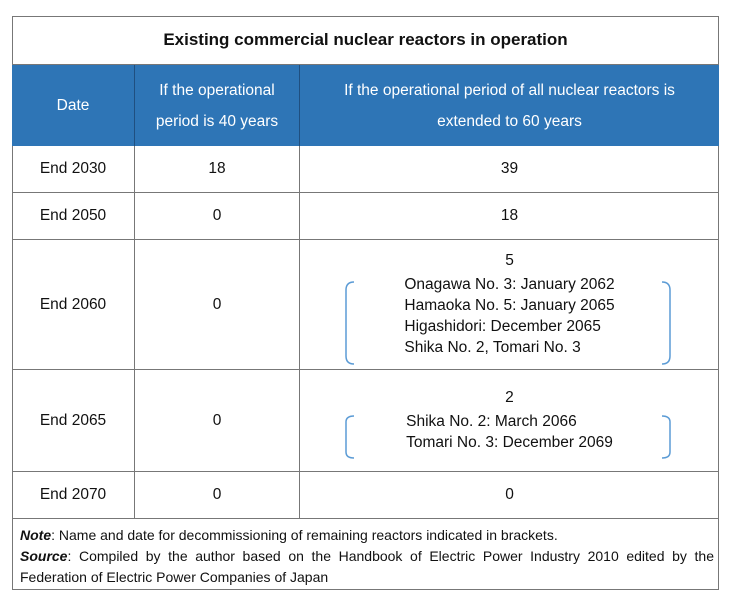 The width and height of the screenshot is (730, 608). Describe the element at coordinates (217, 105) in the screenshot. I see `header-40-years: If the operational period is 40 years` at that location.